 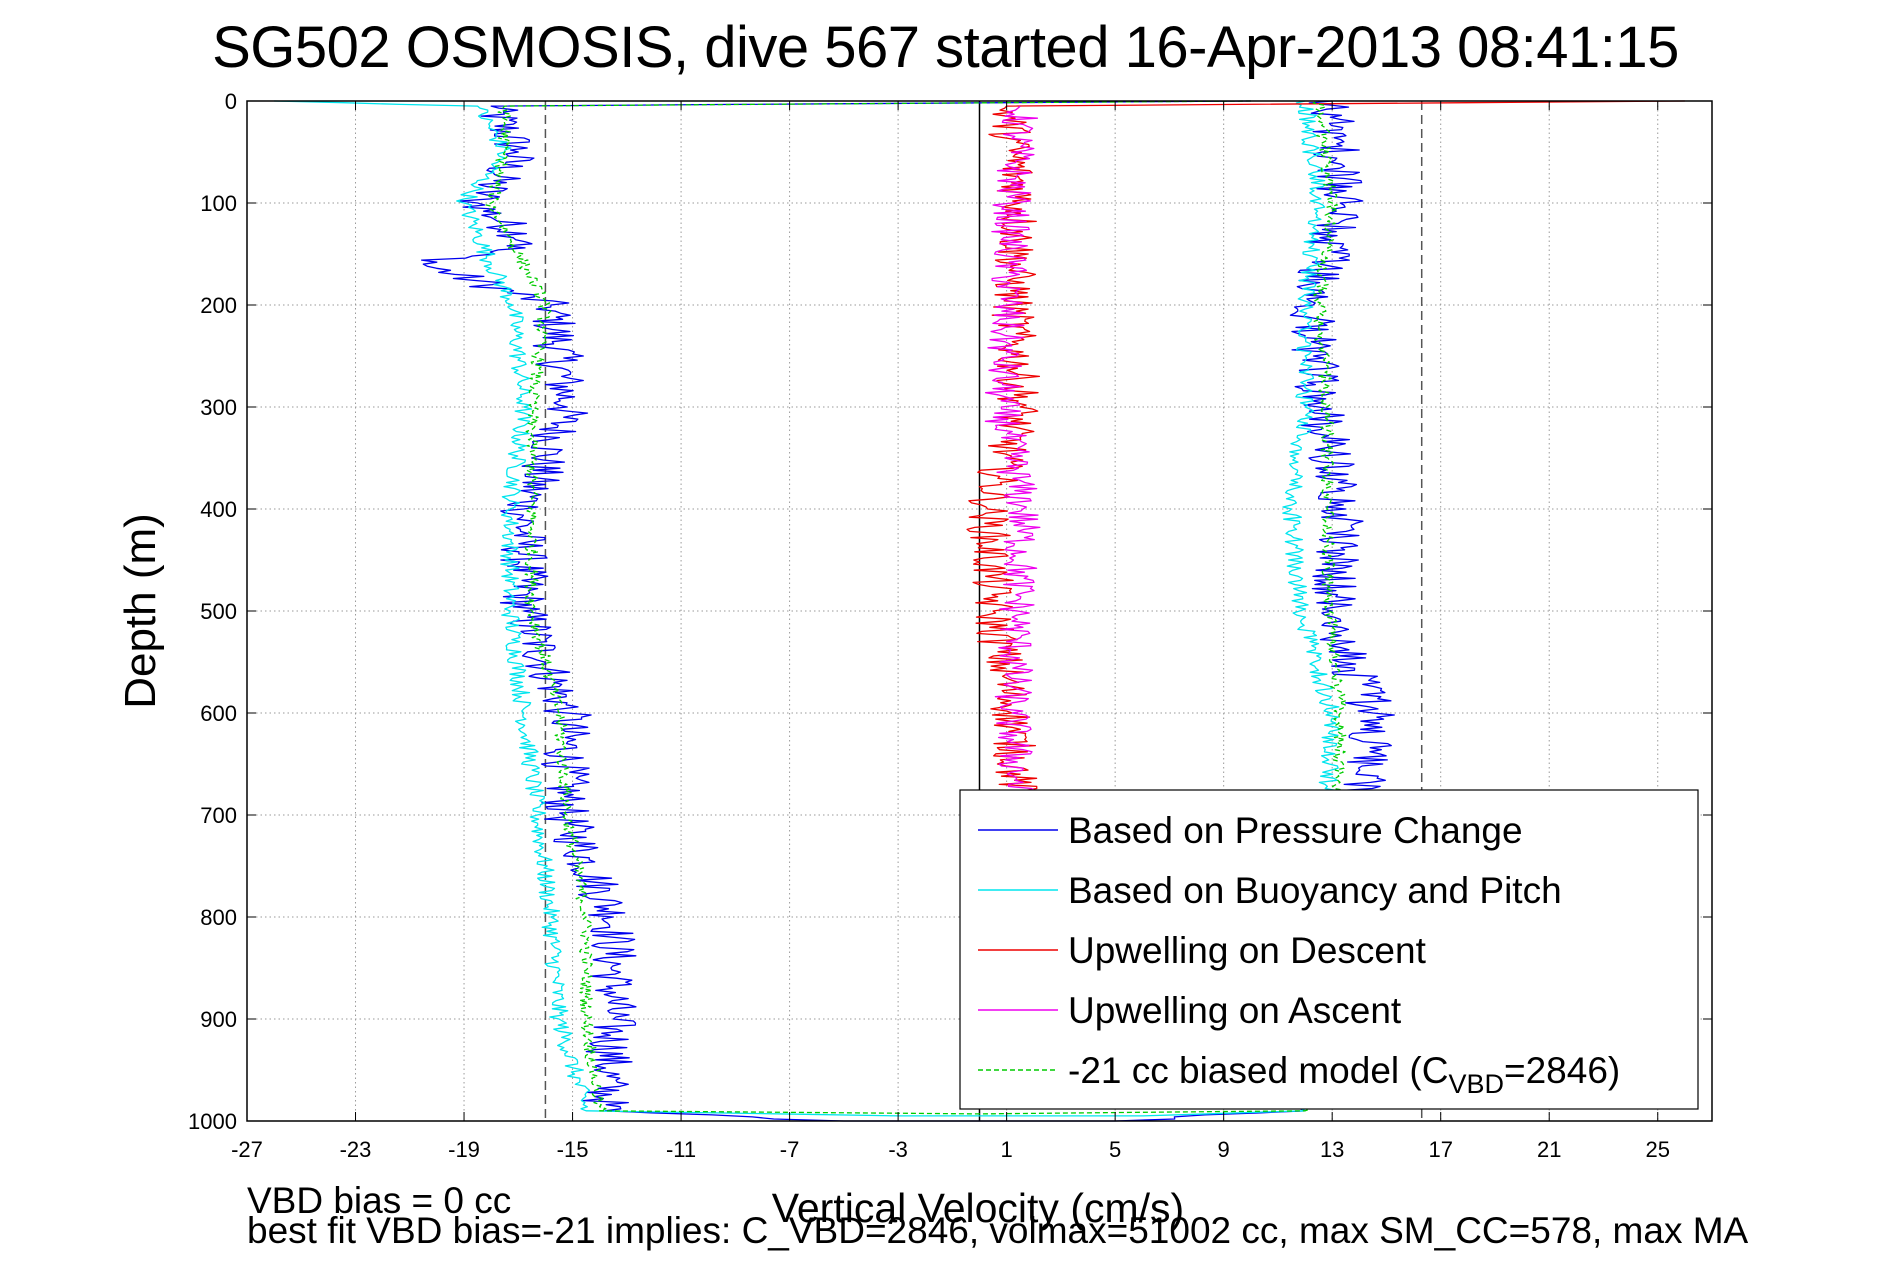 What do you see at coordinates (1476, 1084) in the screenshot?
I see `legend-subscript: VBD` at bounding box center [1476, 1084].